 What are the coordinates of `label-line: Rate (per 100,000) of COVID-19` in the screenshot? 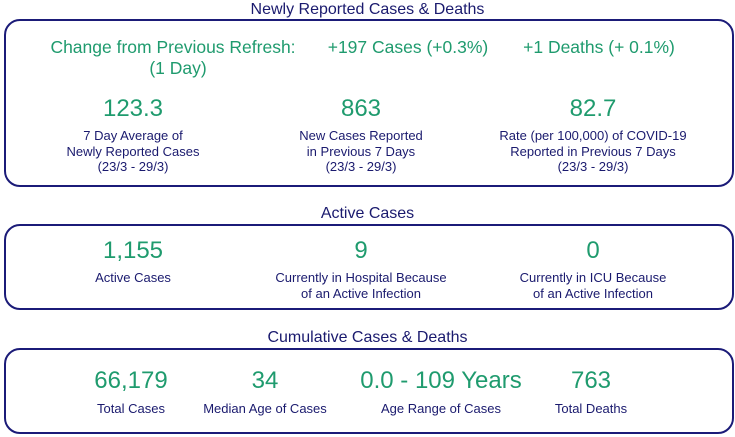 It's located at (593, 135).